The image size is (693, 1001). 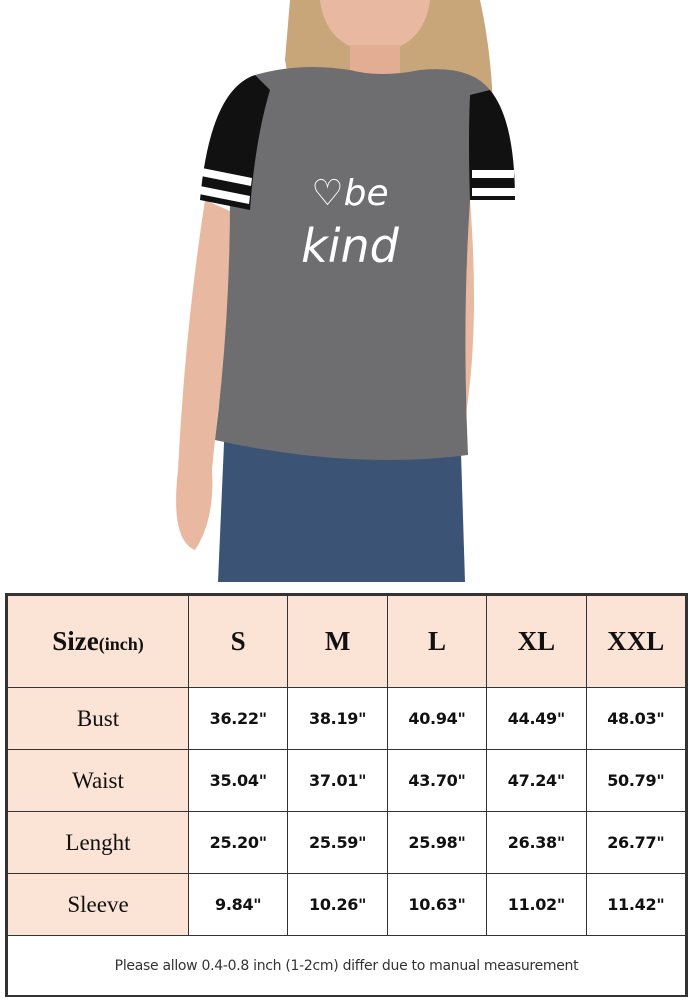 What do you see at coordinates (437, 842) in the screenshot?
I see `cell: 25.98"` at bounding box center [437, 842].